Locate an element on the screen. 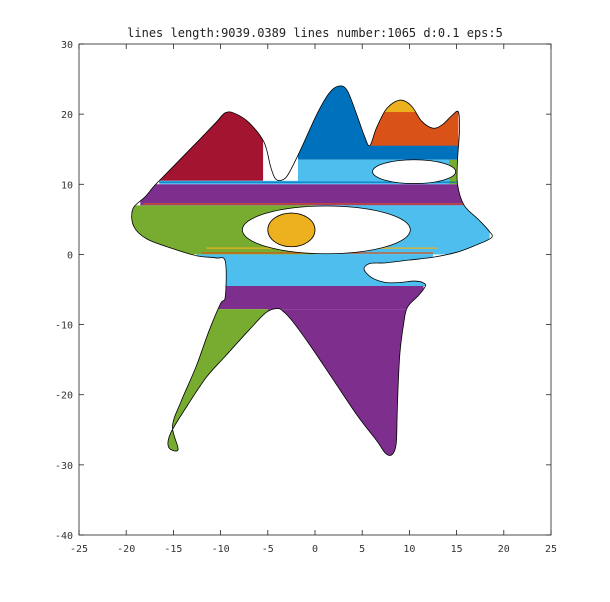 The image size is (610, 602). x-tick-label: -5 is located at coordinates (268, 549).